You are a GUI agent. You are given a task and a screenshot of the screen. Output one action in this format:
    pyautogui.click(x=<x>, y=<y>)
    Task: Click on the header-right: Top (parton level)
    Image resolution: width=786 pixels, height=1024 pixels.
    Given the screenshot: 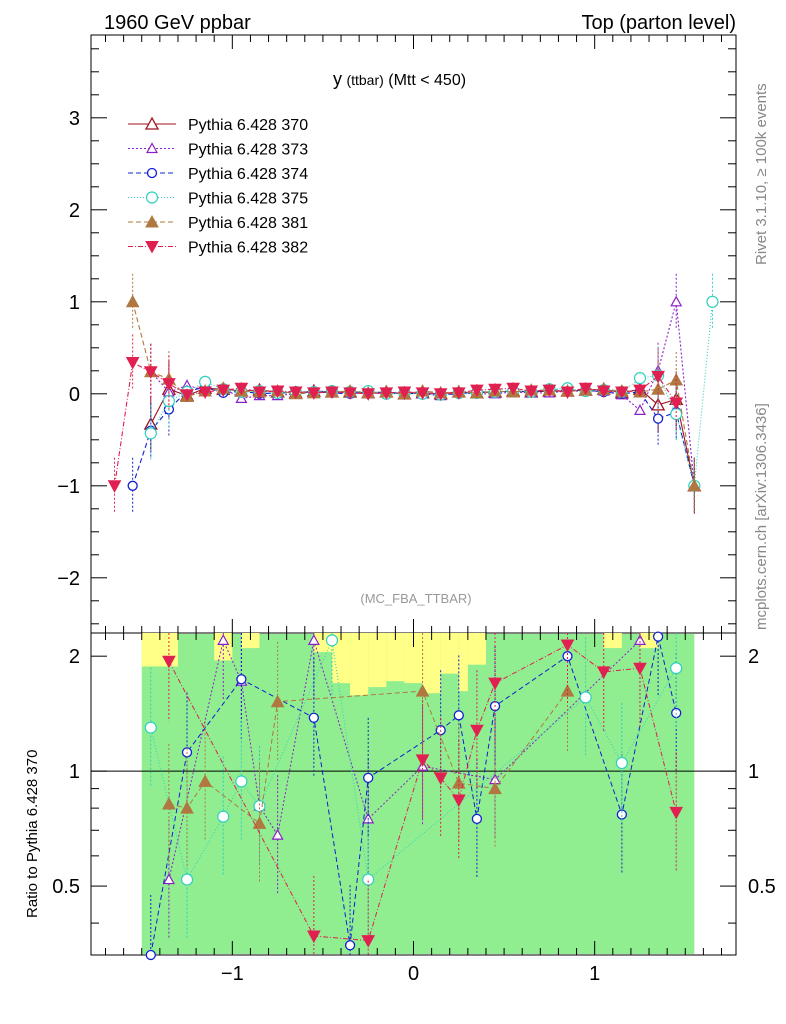 What is the action you would take?
    pyautogui.click(x=658, y=23)
    